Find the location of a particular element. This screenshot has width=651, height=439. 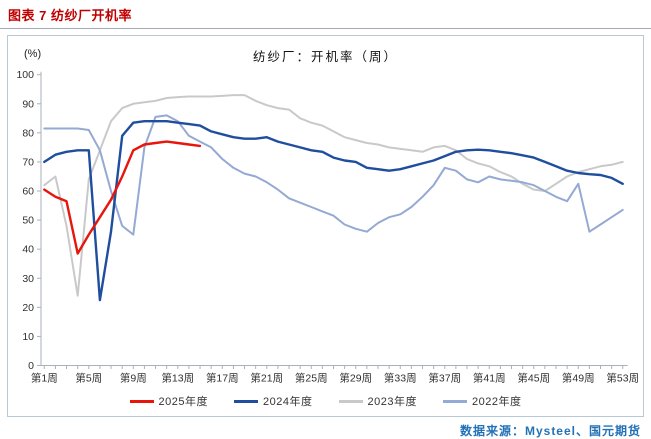

legend-label: 2024年度 is located at coordinates (288, 402).